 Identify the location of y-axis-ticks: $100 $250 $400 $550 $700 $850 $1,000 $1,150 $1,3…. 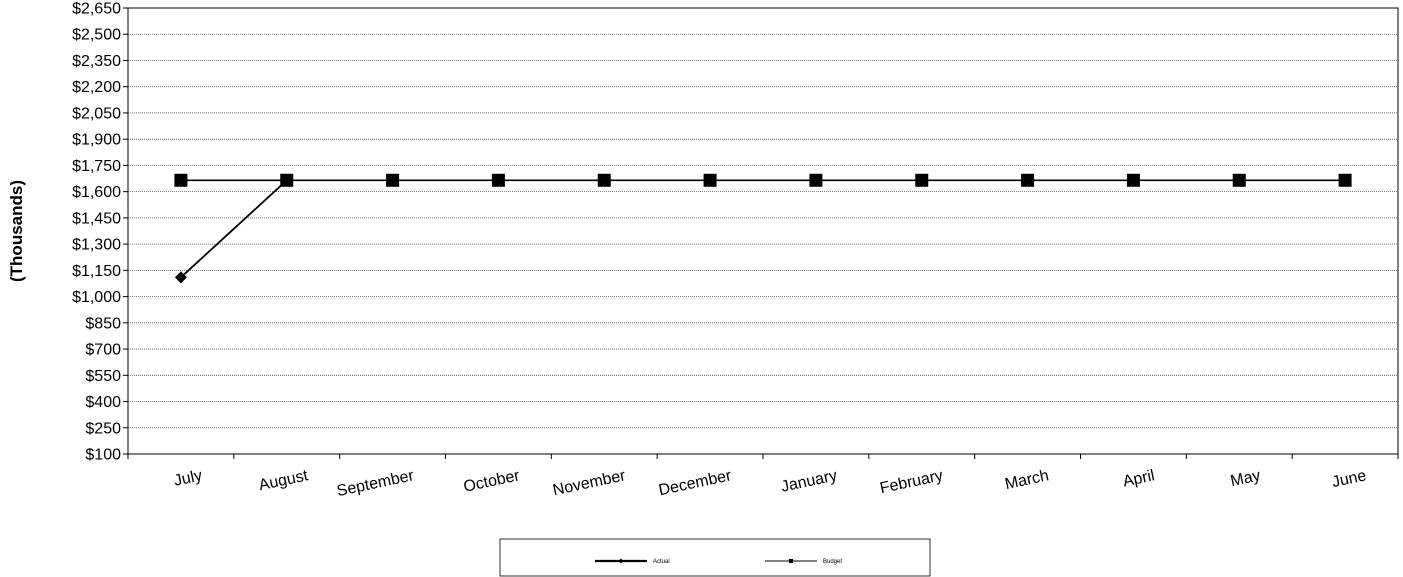
(100, 232).